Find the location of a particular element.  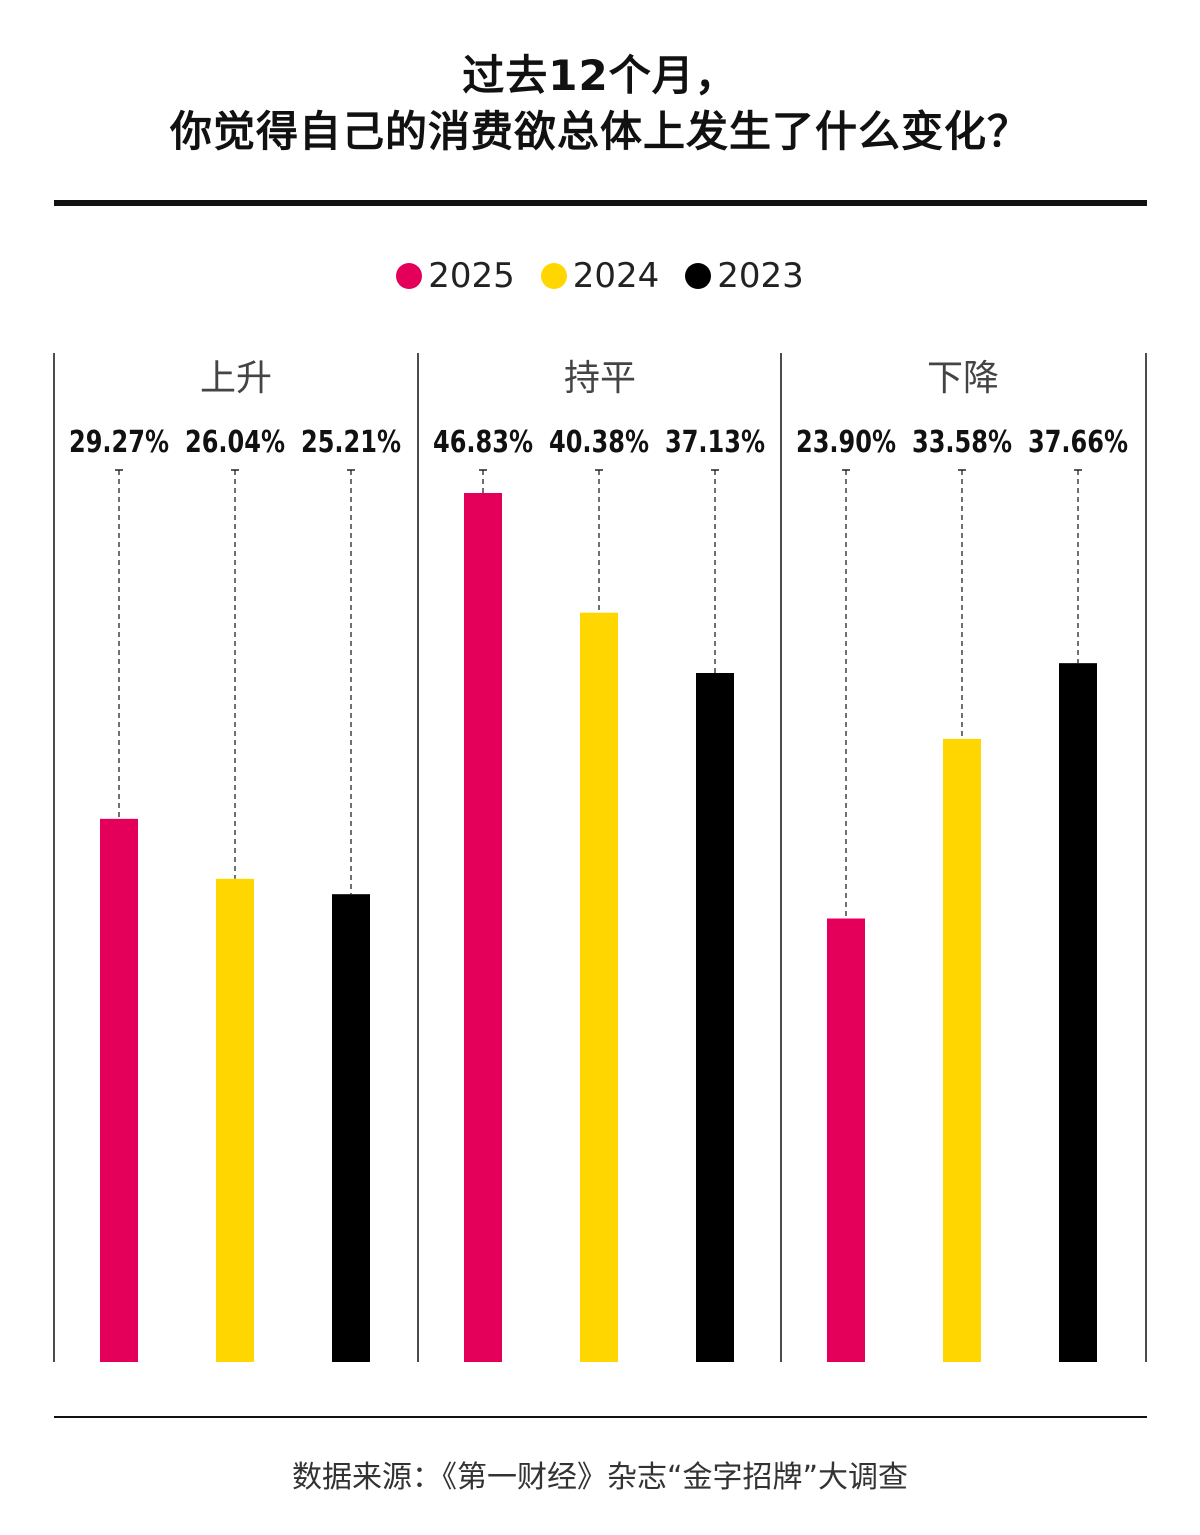

title-divider is located at coordinates (600, 203).